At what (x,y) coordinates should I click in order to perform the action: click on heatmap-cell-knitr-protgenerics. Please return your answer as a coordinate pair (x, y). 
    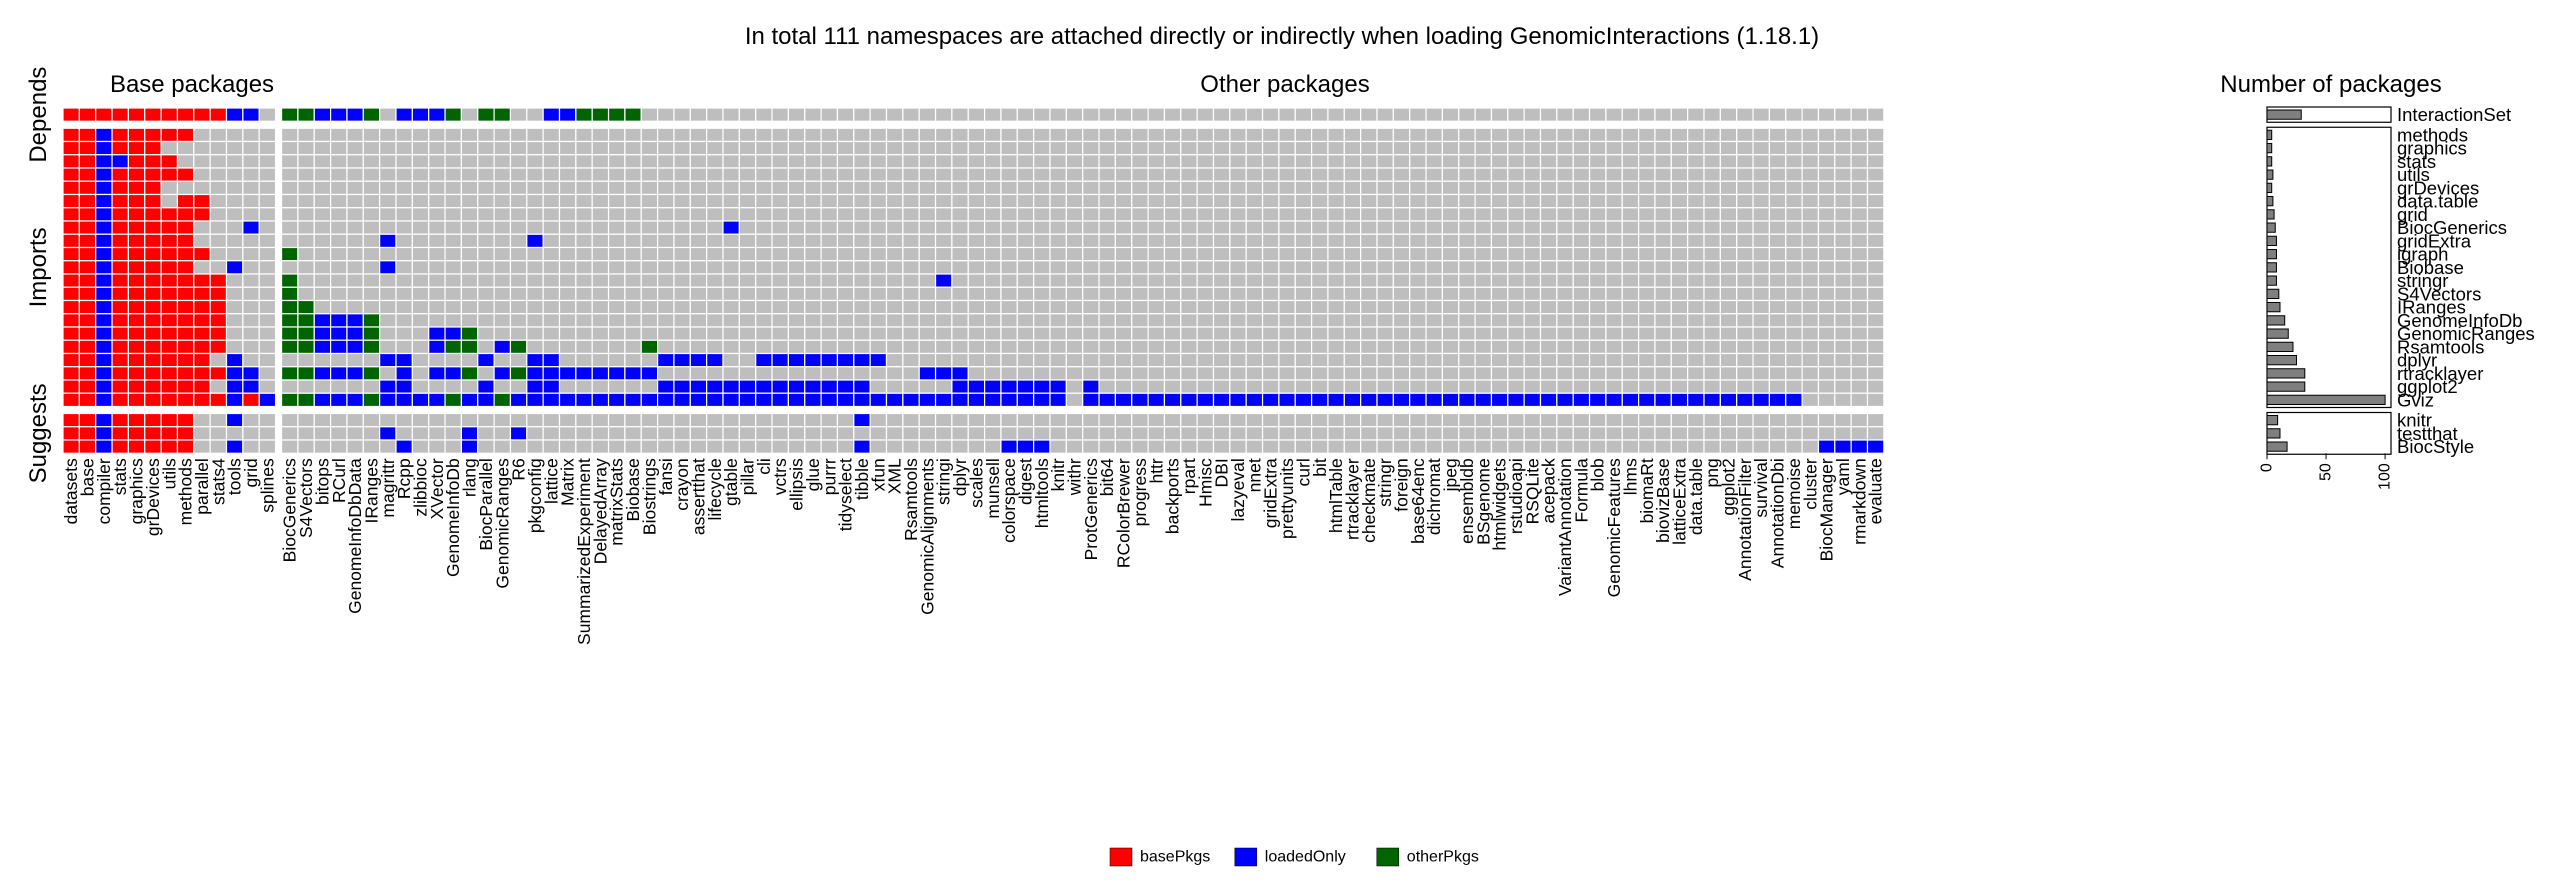
    Looking at the image, I should click on (1091, 420).